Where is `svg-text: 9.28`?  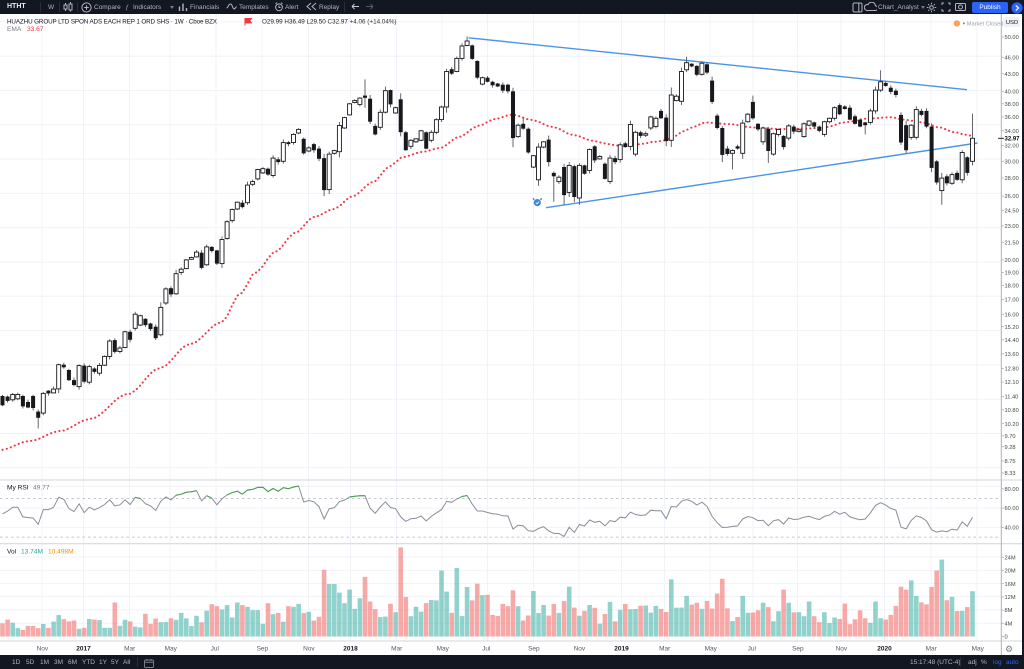 svg-text: 9.28 is located at coordinates (1010, 448).